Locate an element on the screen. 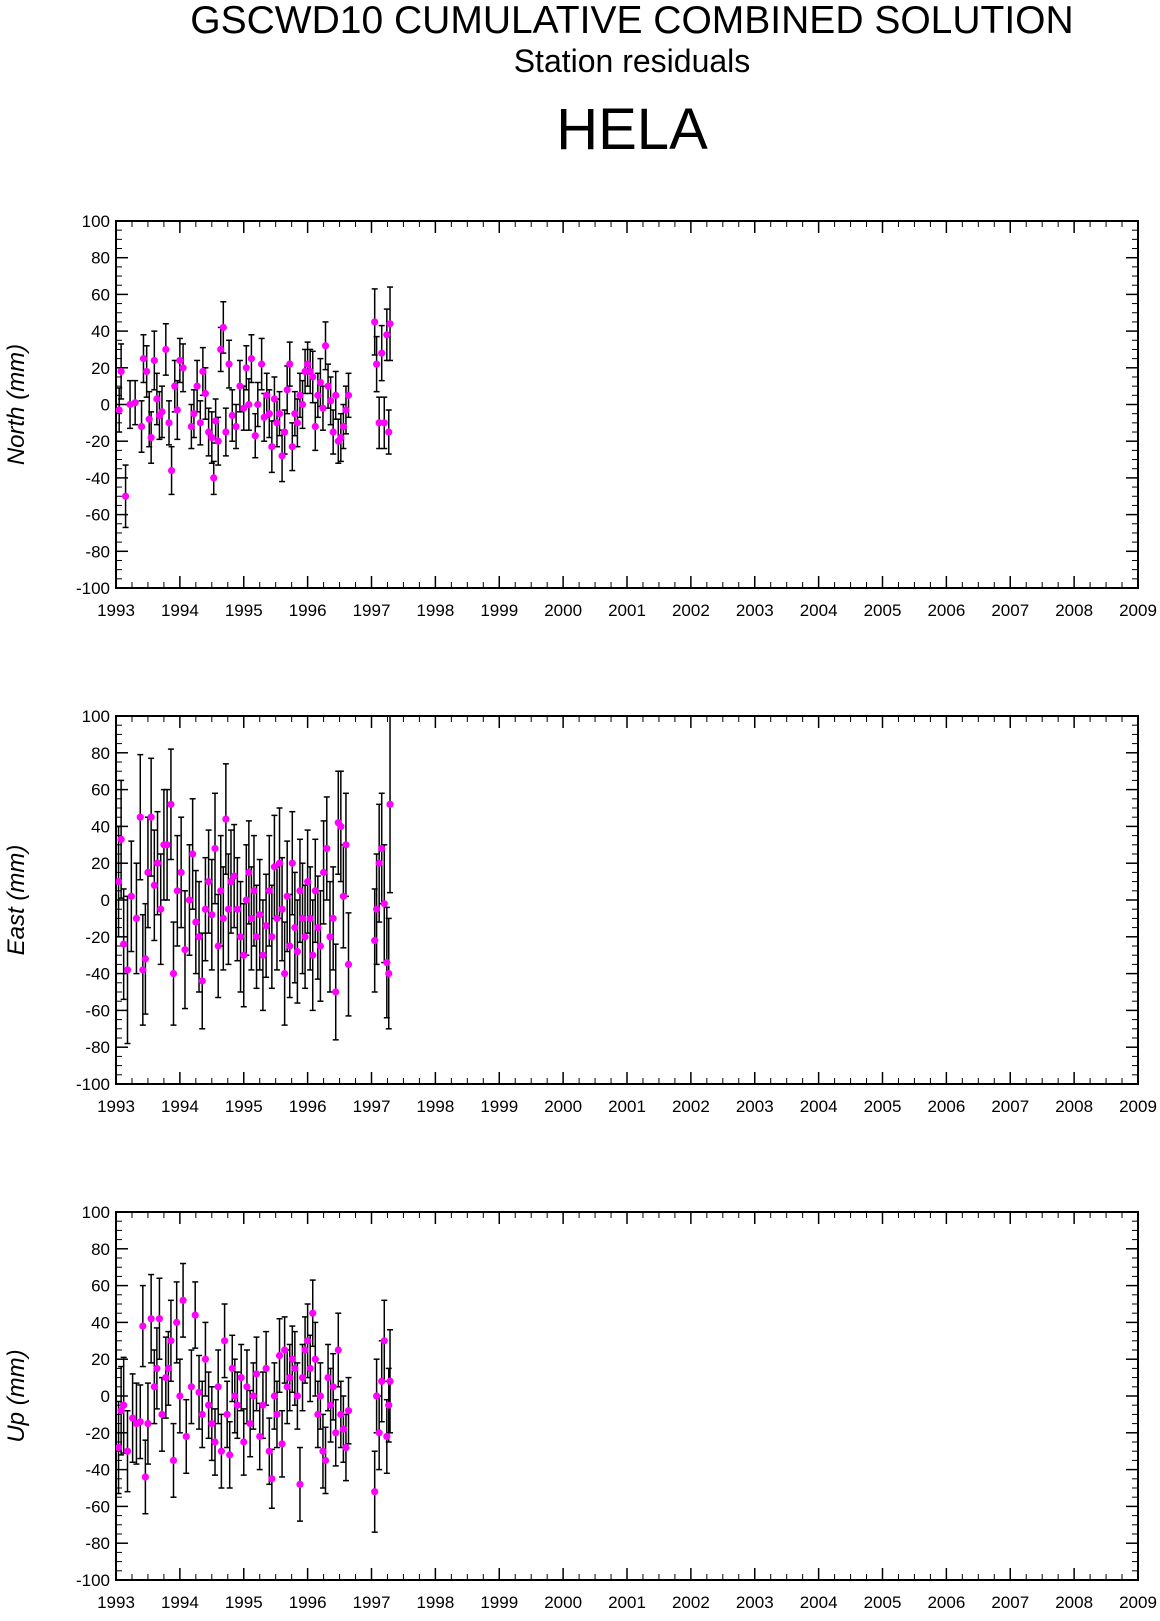  main-title: GSCWD10 CUMULATIVE COMBINED SOLUTION is located at coordinates (632, 21).